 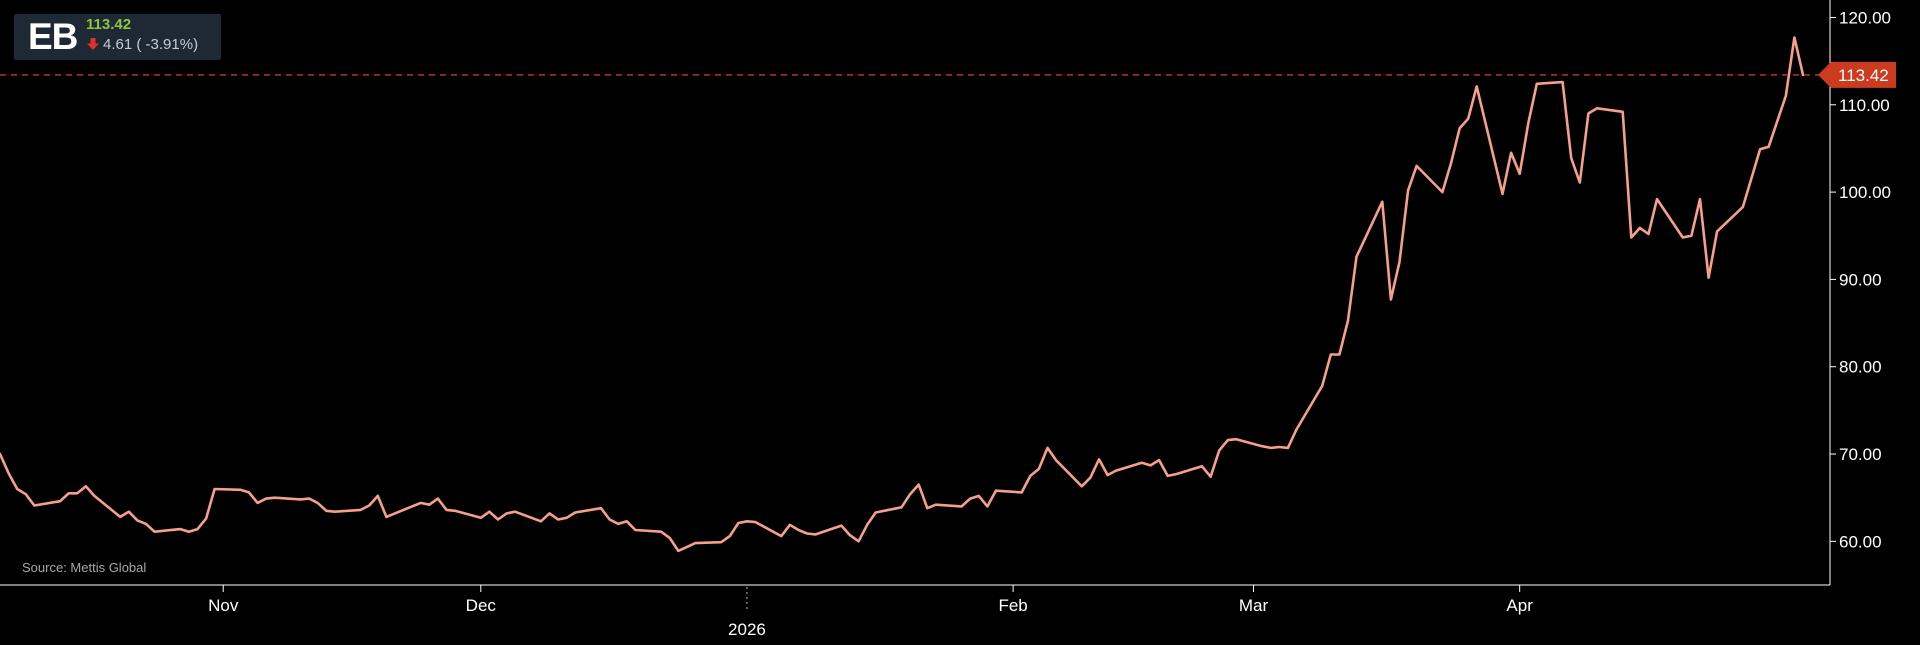 I want to click on last-price-marker: 113.42, so click(x=1857, y=74).